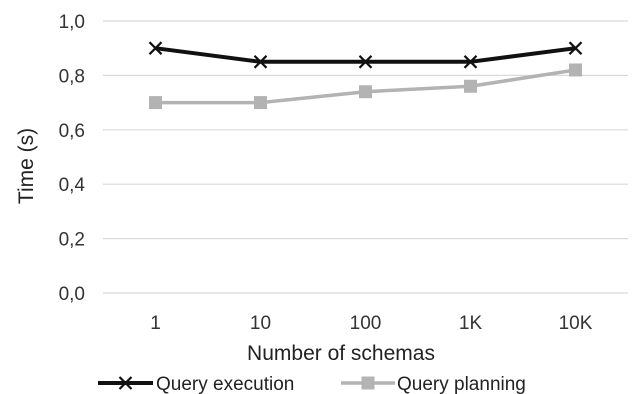  Describe the element at coordinates (72, 294) in the screenshot. I see `y-tick-label: 0,0` at that location.